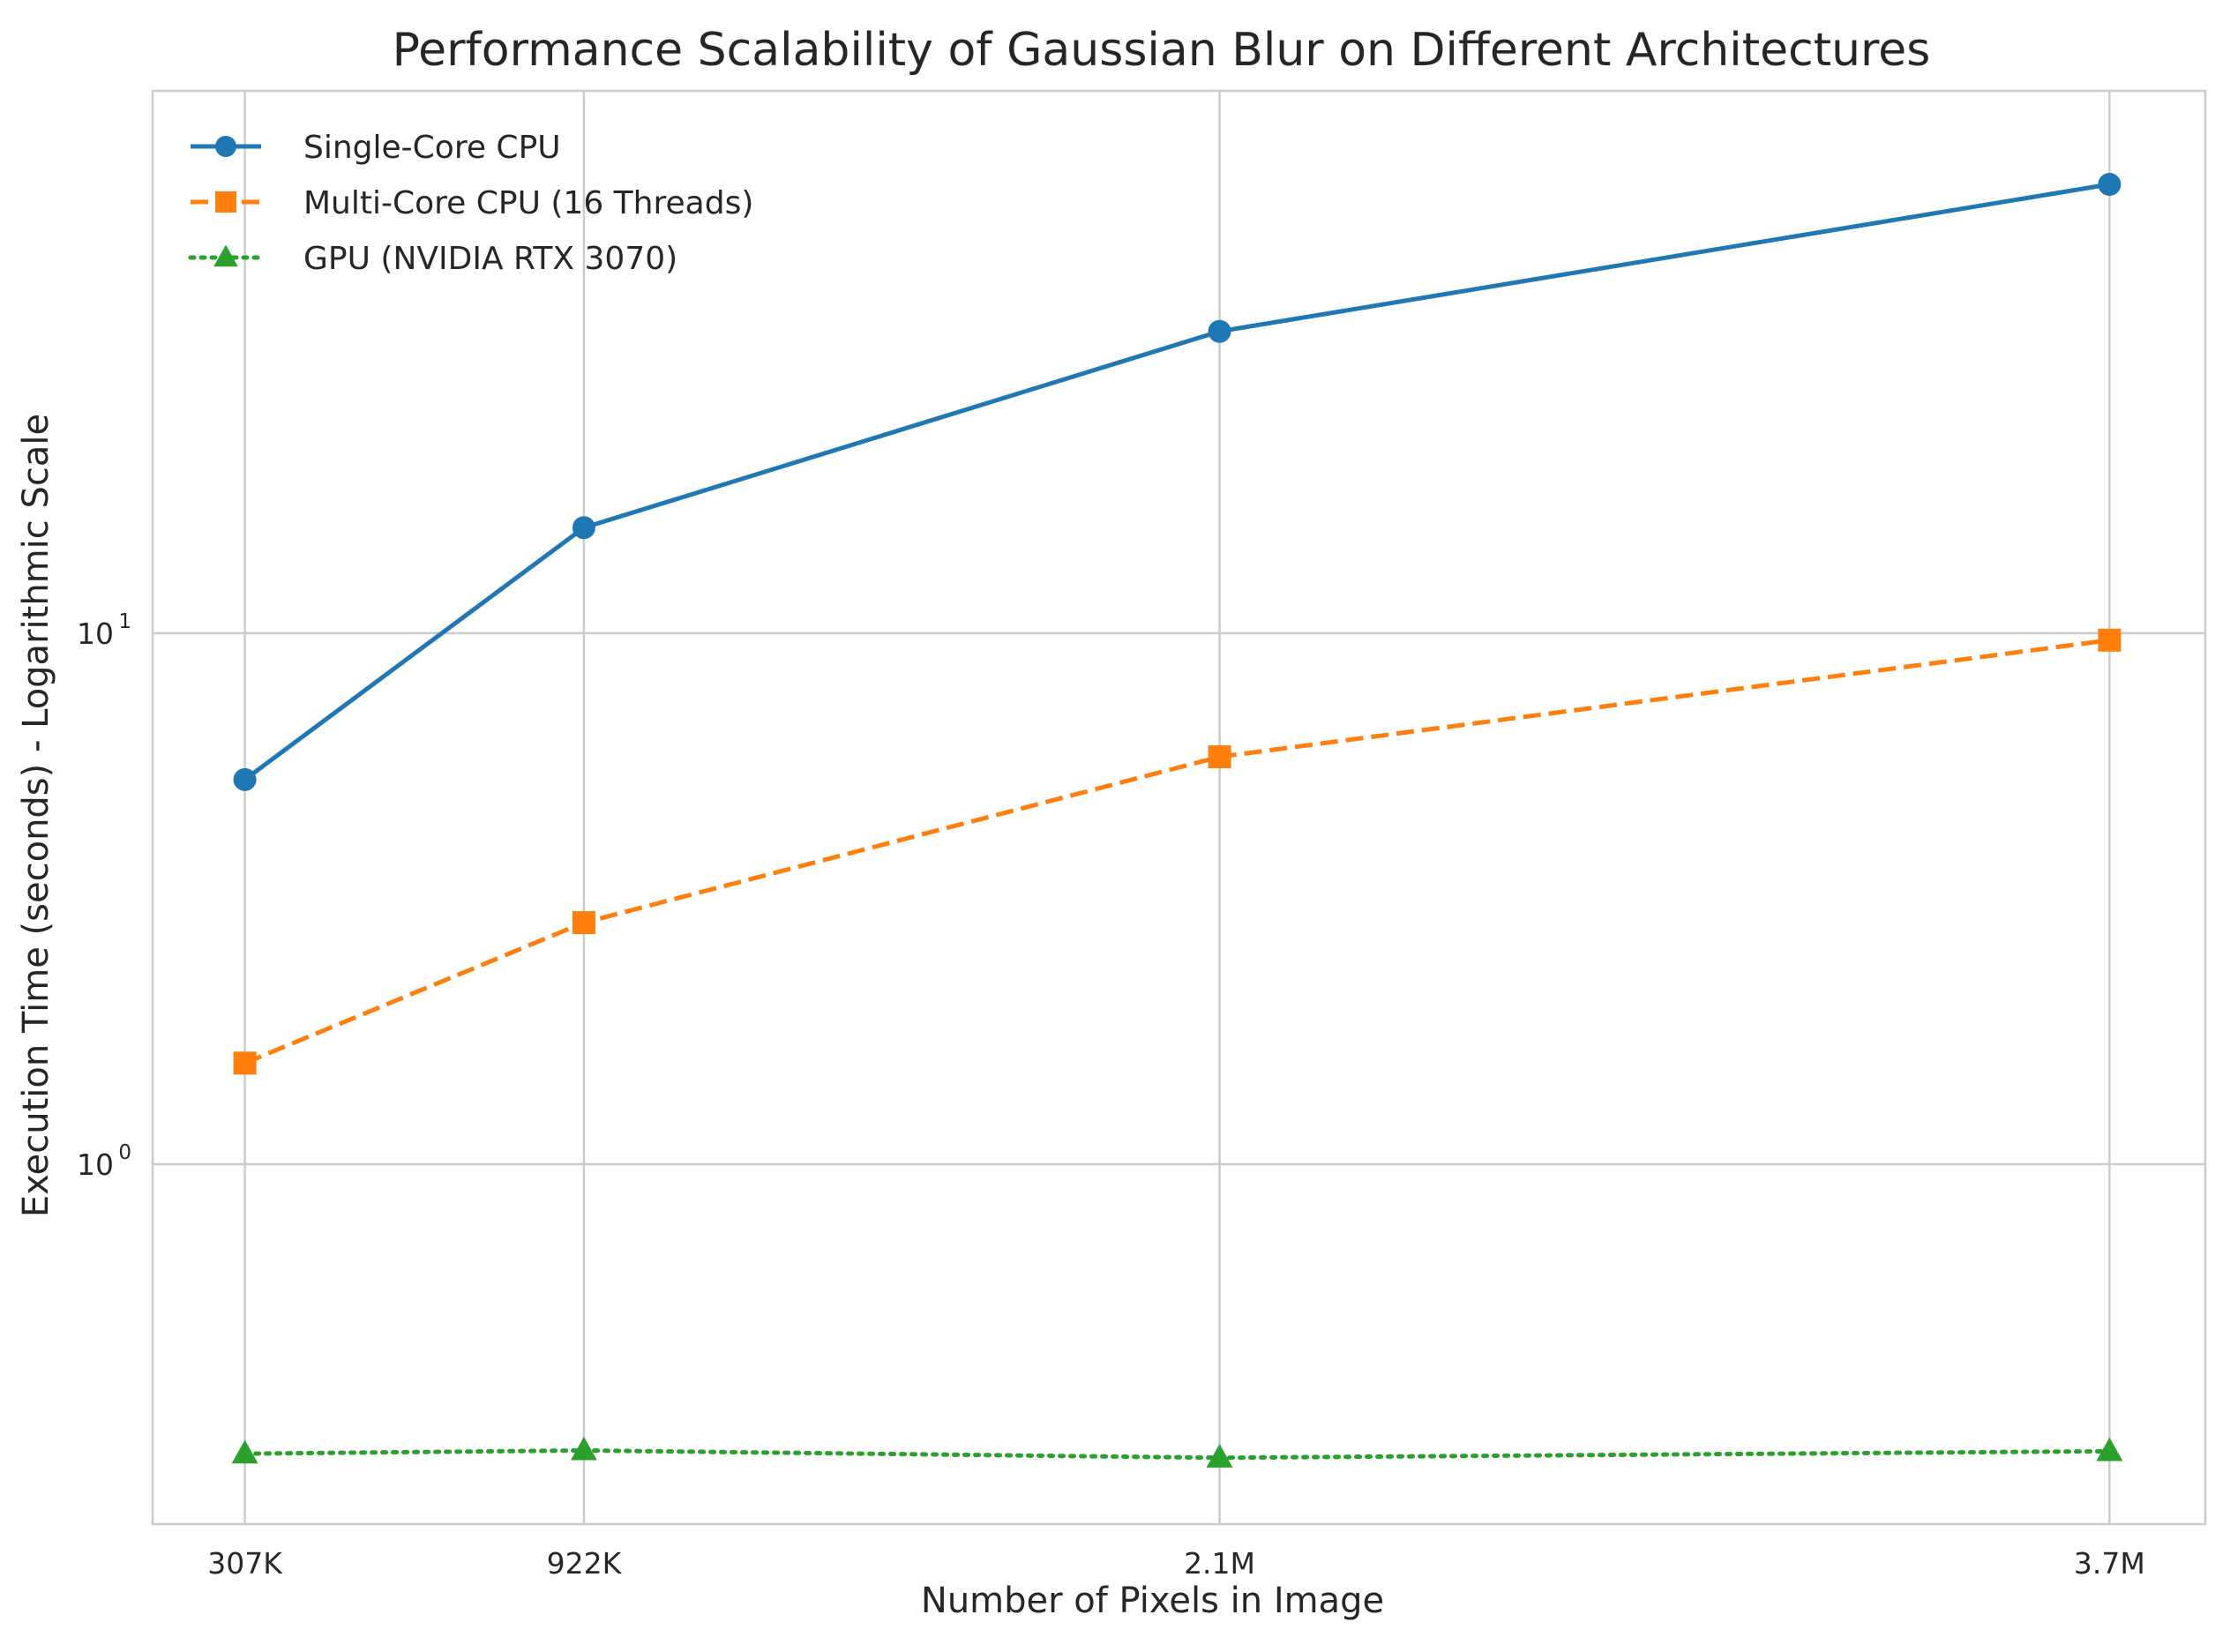 The height and width of the screenshot is (1652, 2230). I want to click on legend-label: GPU (NVIDIA RTX 3070), so click(490, 259).